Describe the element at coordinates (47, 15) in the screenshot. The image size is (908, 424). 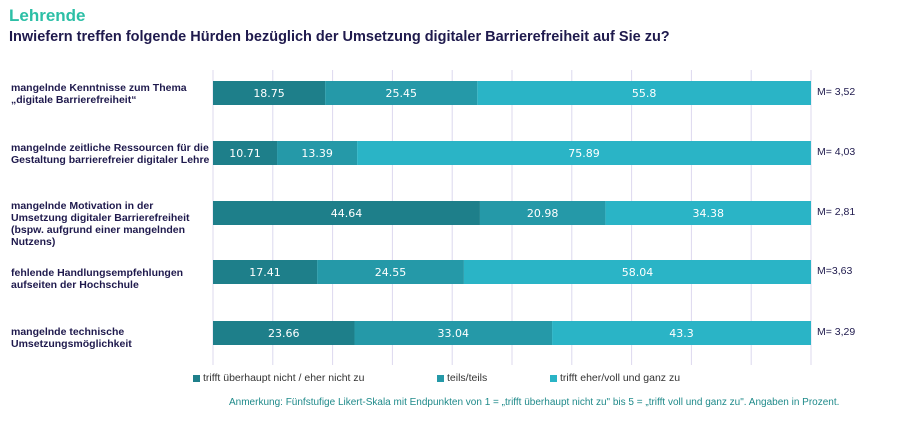
I see `section-title: Lehrende` at that location.